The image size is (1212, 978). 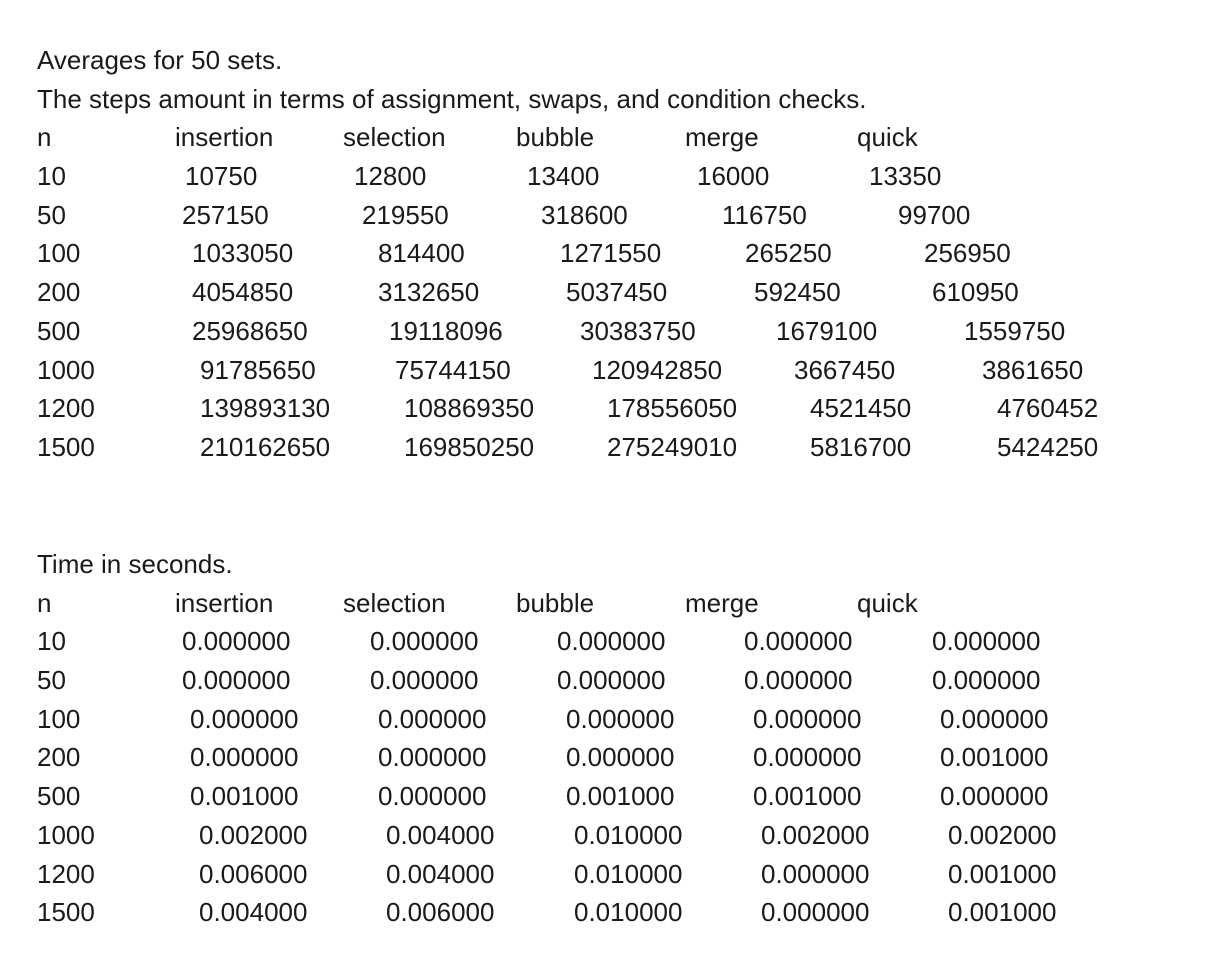 I want to click on steps-cell-selection: 169850250, so click(x=469, y=447).